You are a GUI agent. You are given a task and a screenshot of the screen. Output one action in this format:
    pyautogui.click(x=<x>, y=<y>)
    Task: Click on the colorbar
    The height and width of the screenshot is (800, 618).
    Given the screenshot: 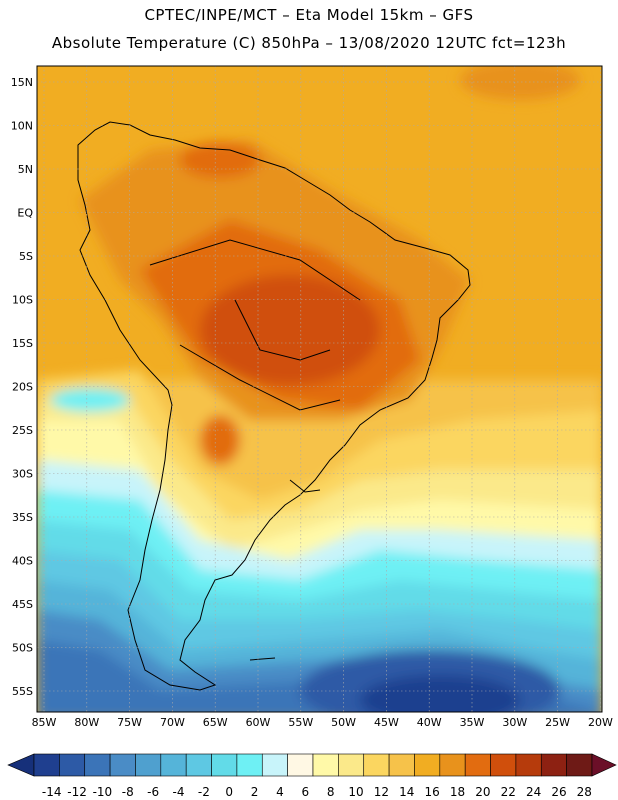 What is the action you would take?
    pyautogui.click(x=312, y=765)
    